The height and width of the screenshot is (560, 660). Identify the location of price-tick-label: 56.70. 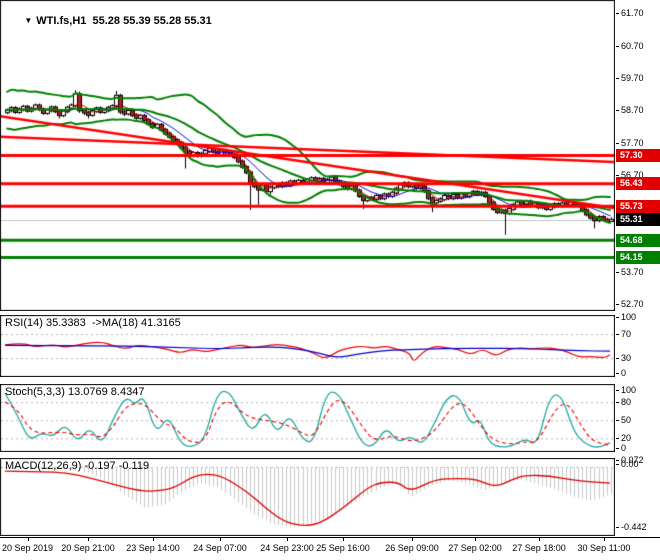
(632, 175).